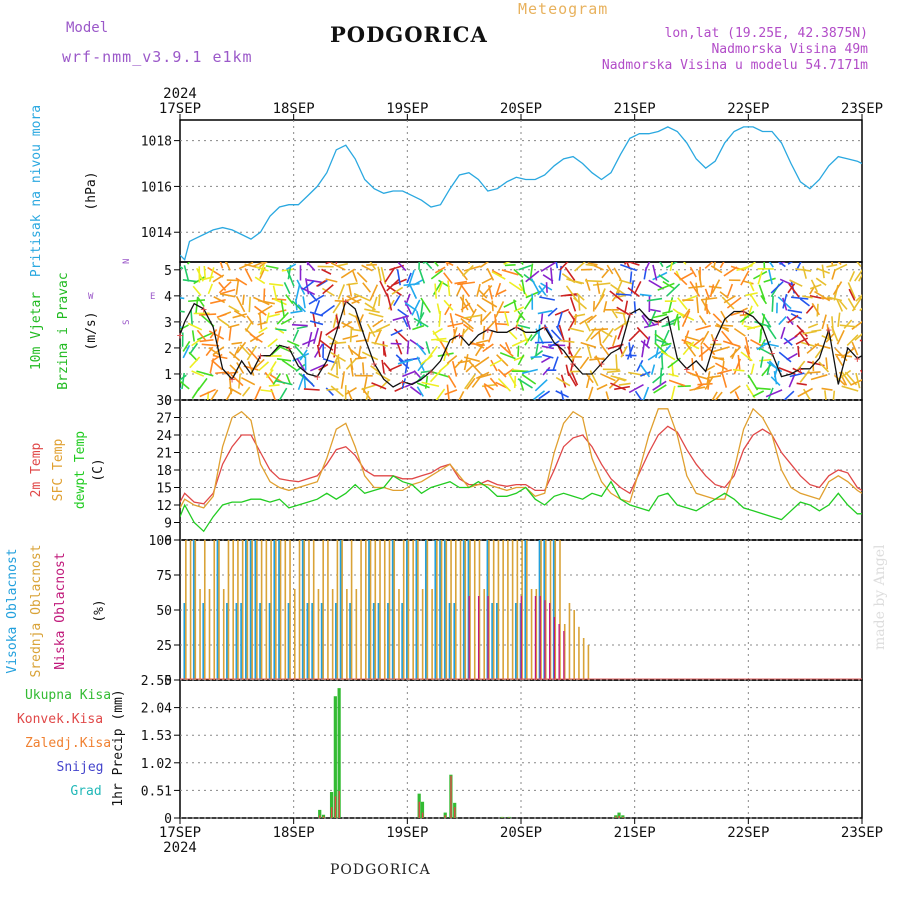  Describe the element at coordinates (335, 757) in the screenshot. I see `precip-total-bar` at that location.